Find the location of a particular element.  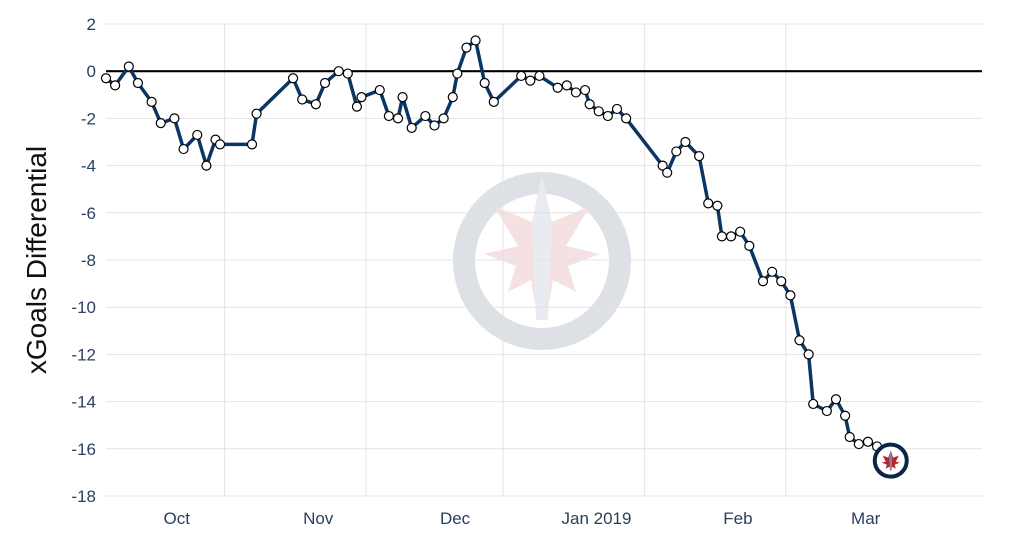

x-tick-label: Jan 2019 is located at coordinates (597, 518).